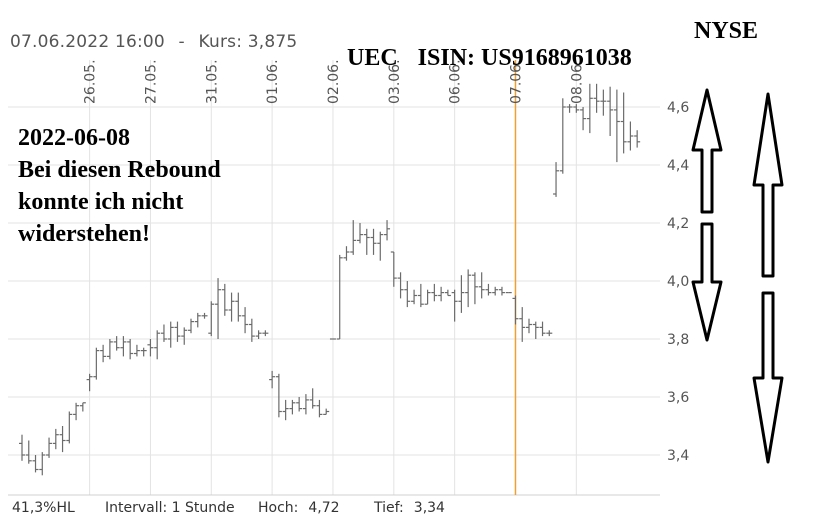 The width and height of the screenshot is (830, 524). I want to click on high-value: 4,72, so click(324, 508).